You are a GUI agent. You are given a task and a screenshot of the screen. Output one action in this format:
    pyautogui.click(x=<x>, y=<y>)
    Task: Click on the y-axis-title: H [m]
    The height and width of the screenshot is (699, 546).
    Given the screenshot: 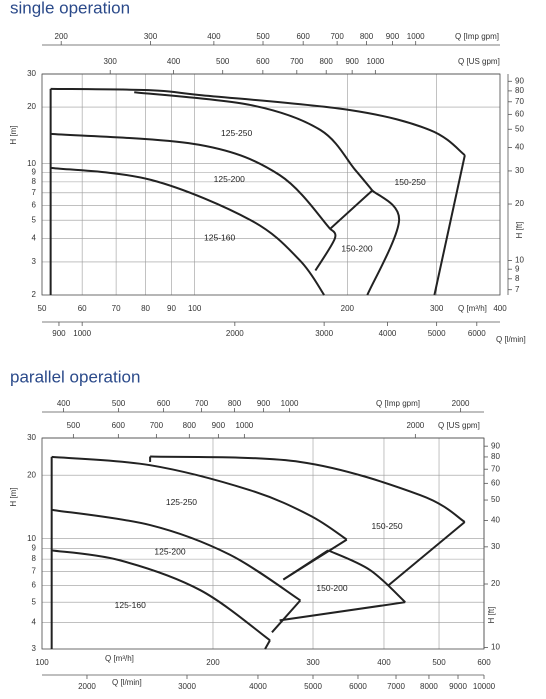 What is the action you would take?
    pyautogui.click(x=13, y=134)
    